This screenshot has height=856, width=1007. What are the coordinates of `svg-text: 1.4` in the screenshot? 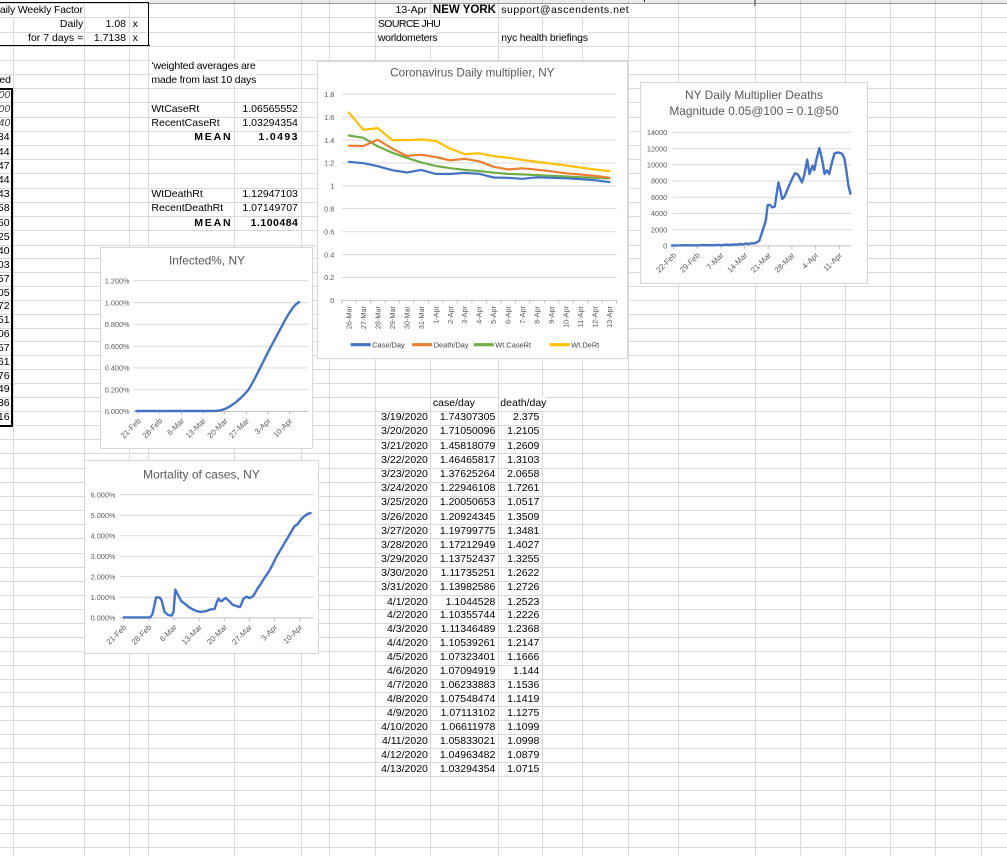 It's located at (329, 140).